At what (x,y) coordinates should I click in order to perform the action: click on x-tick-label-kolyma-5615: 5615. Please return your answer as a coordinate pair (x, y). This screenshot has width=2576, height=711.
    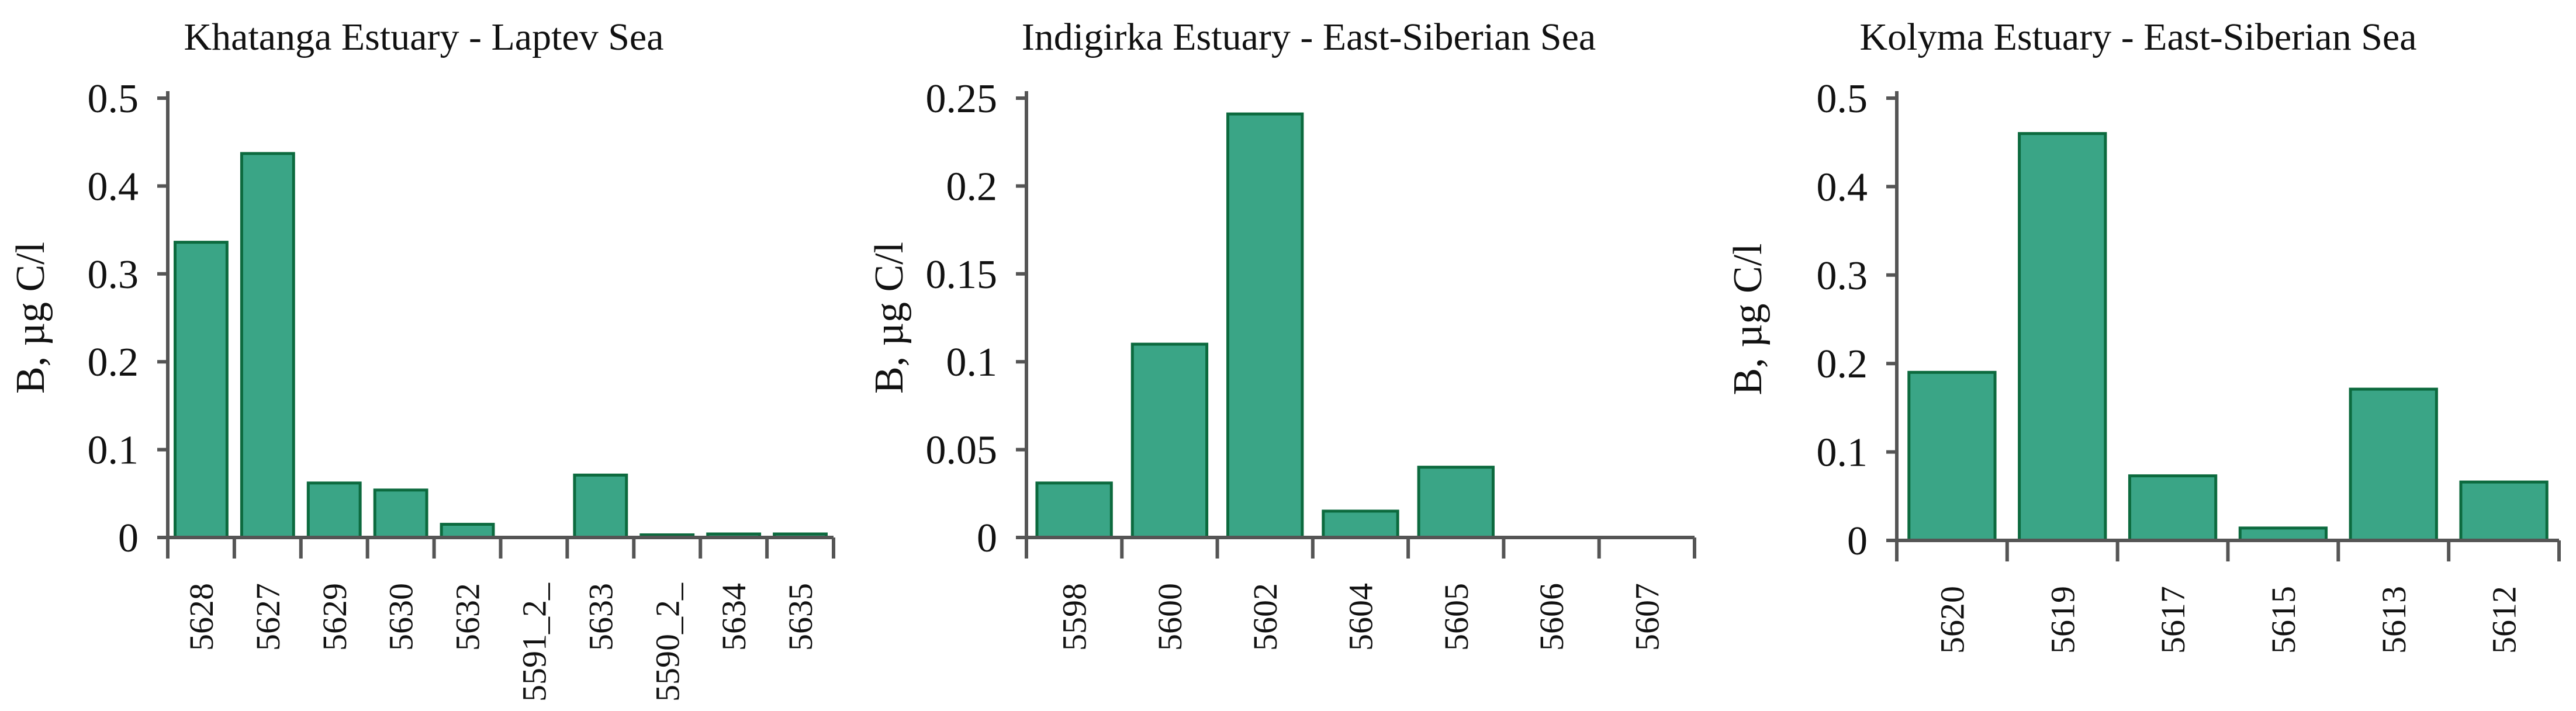
    Looking at the image, I should click on (2283, 620).